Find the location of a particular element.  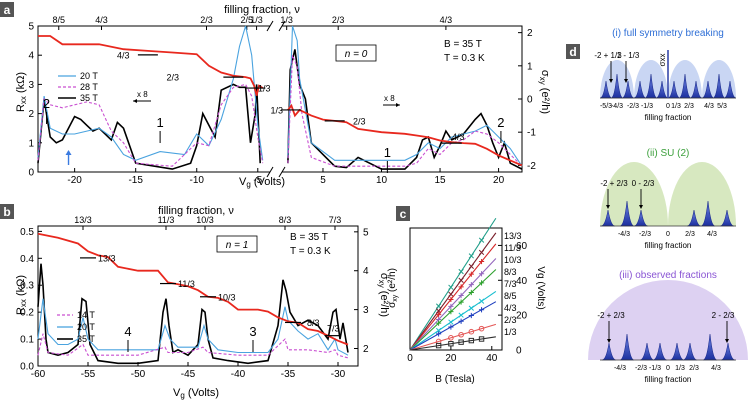

x-tick-label: -10 is located at coordinates (197, 180).